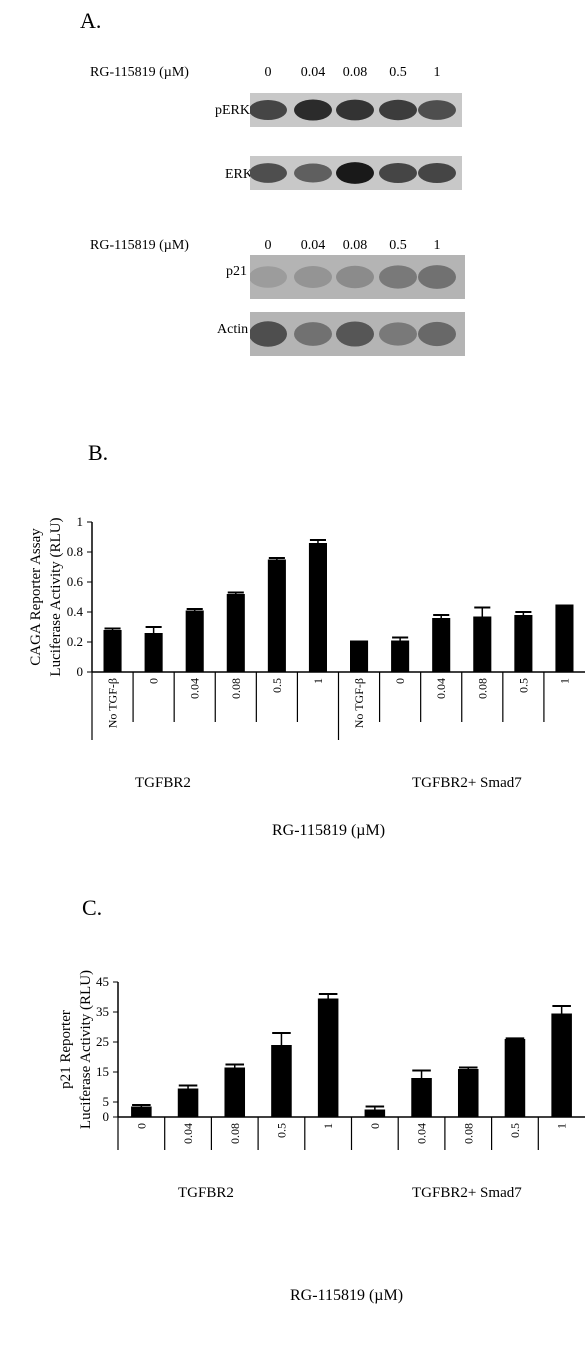 The width and height of the screenshot is (585, 1347). Describe the element at coordinates (98, 452) in the screenshot. I see `panel-b-letter: B.` at that location.